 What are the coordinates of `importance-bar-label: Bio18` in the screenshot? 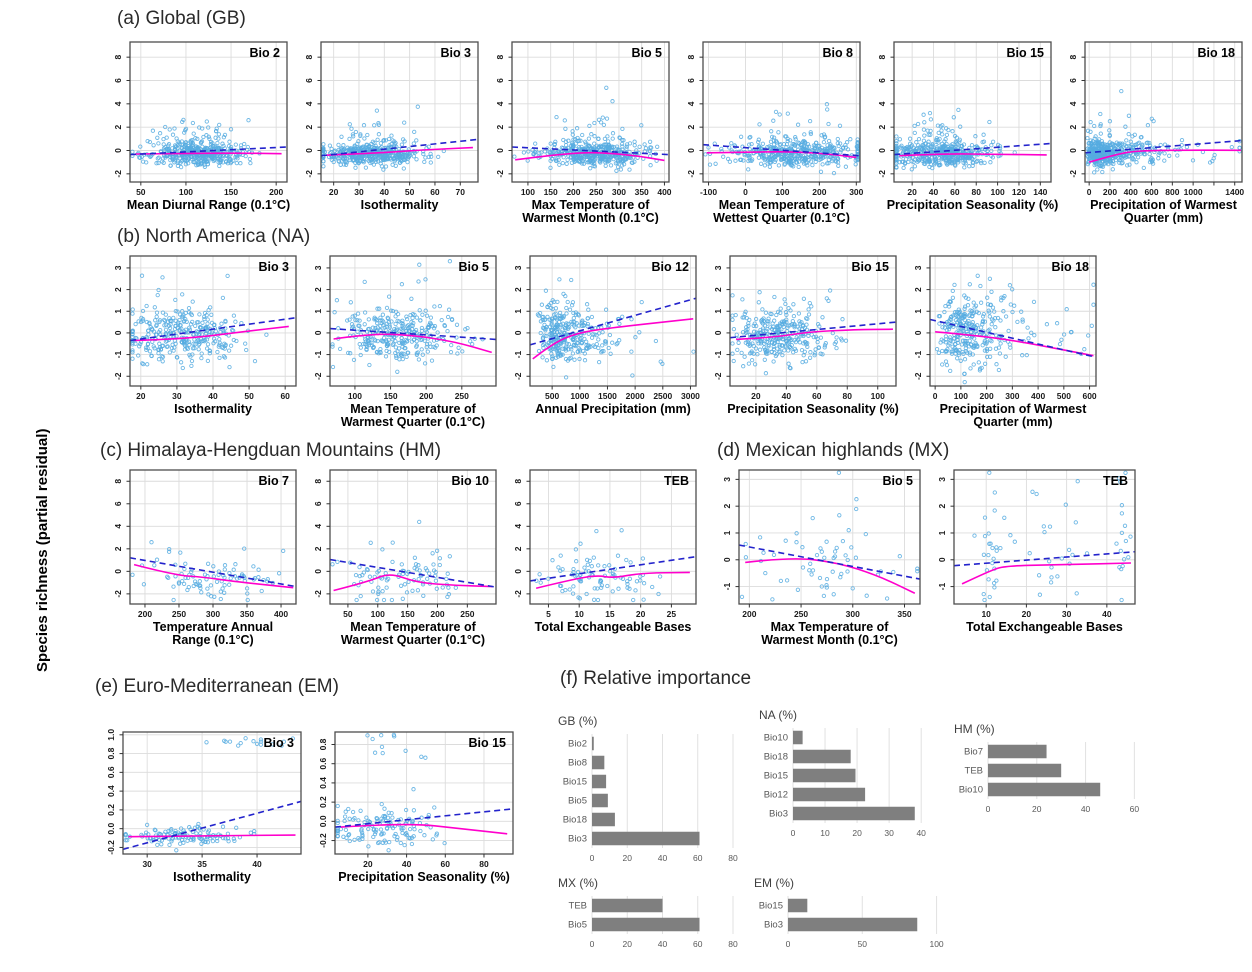 It's located at (575, 820).